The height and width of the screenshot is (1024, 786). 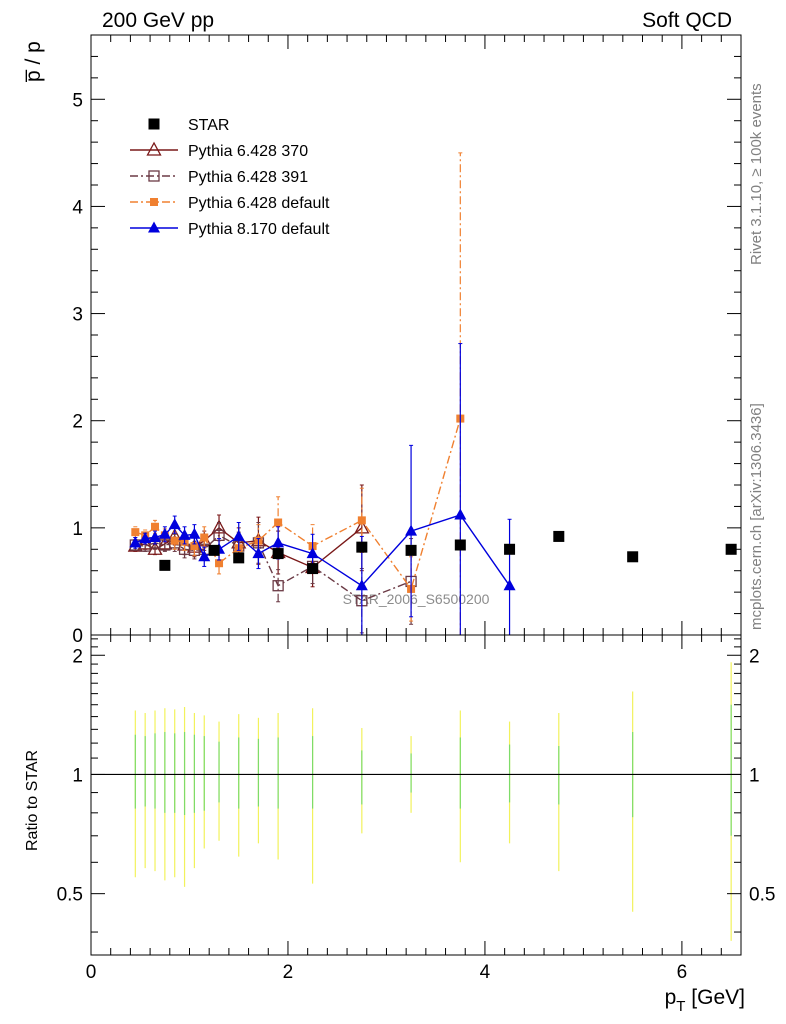 What do you see at coordinates (416, 599) in the screenshot?
I see `analysis-watermark: STAR_2006_S6500200` at bounding box center [416, 599].